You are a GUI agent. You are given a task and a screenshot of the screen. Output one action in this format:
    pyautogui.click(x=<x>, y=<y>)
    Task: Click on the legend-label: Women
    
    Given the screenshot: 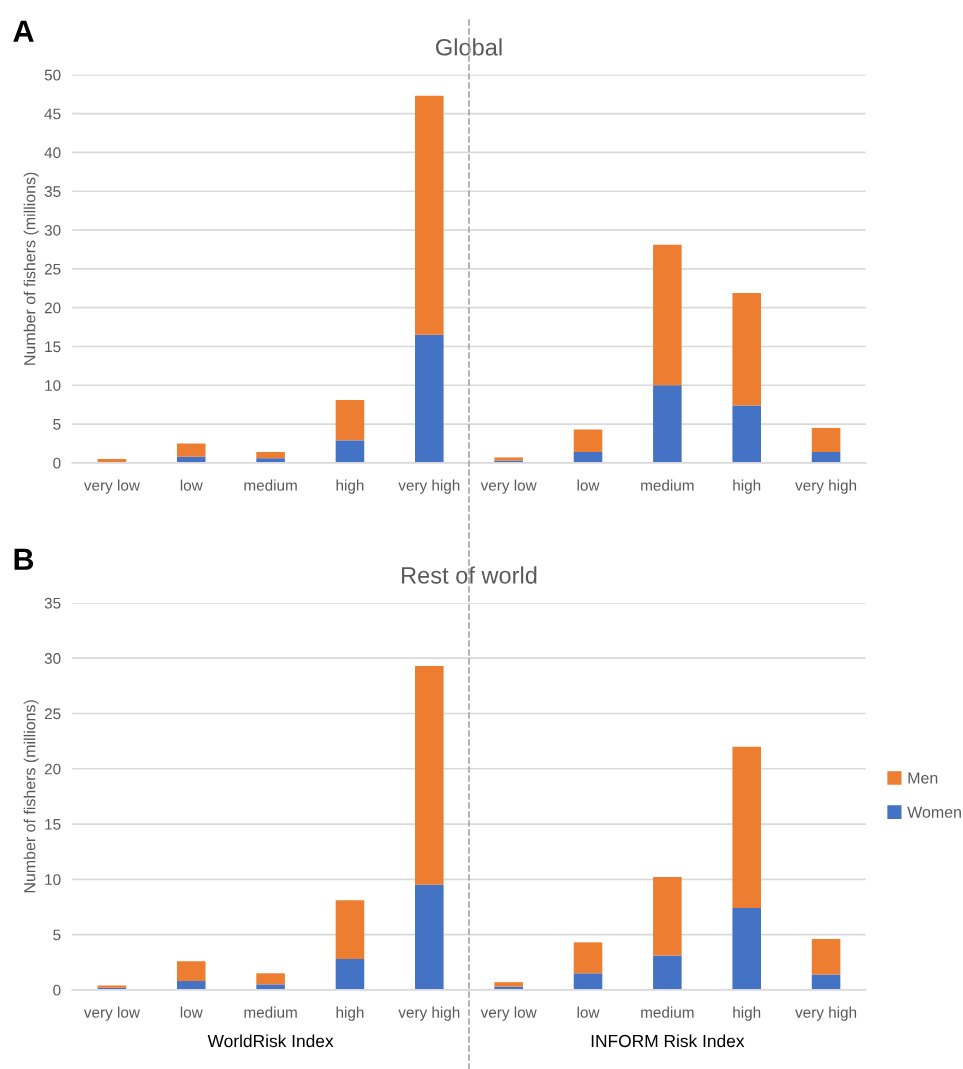 What is the action you would take?
    pyautogui.click(x=934, y=812)
    